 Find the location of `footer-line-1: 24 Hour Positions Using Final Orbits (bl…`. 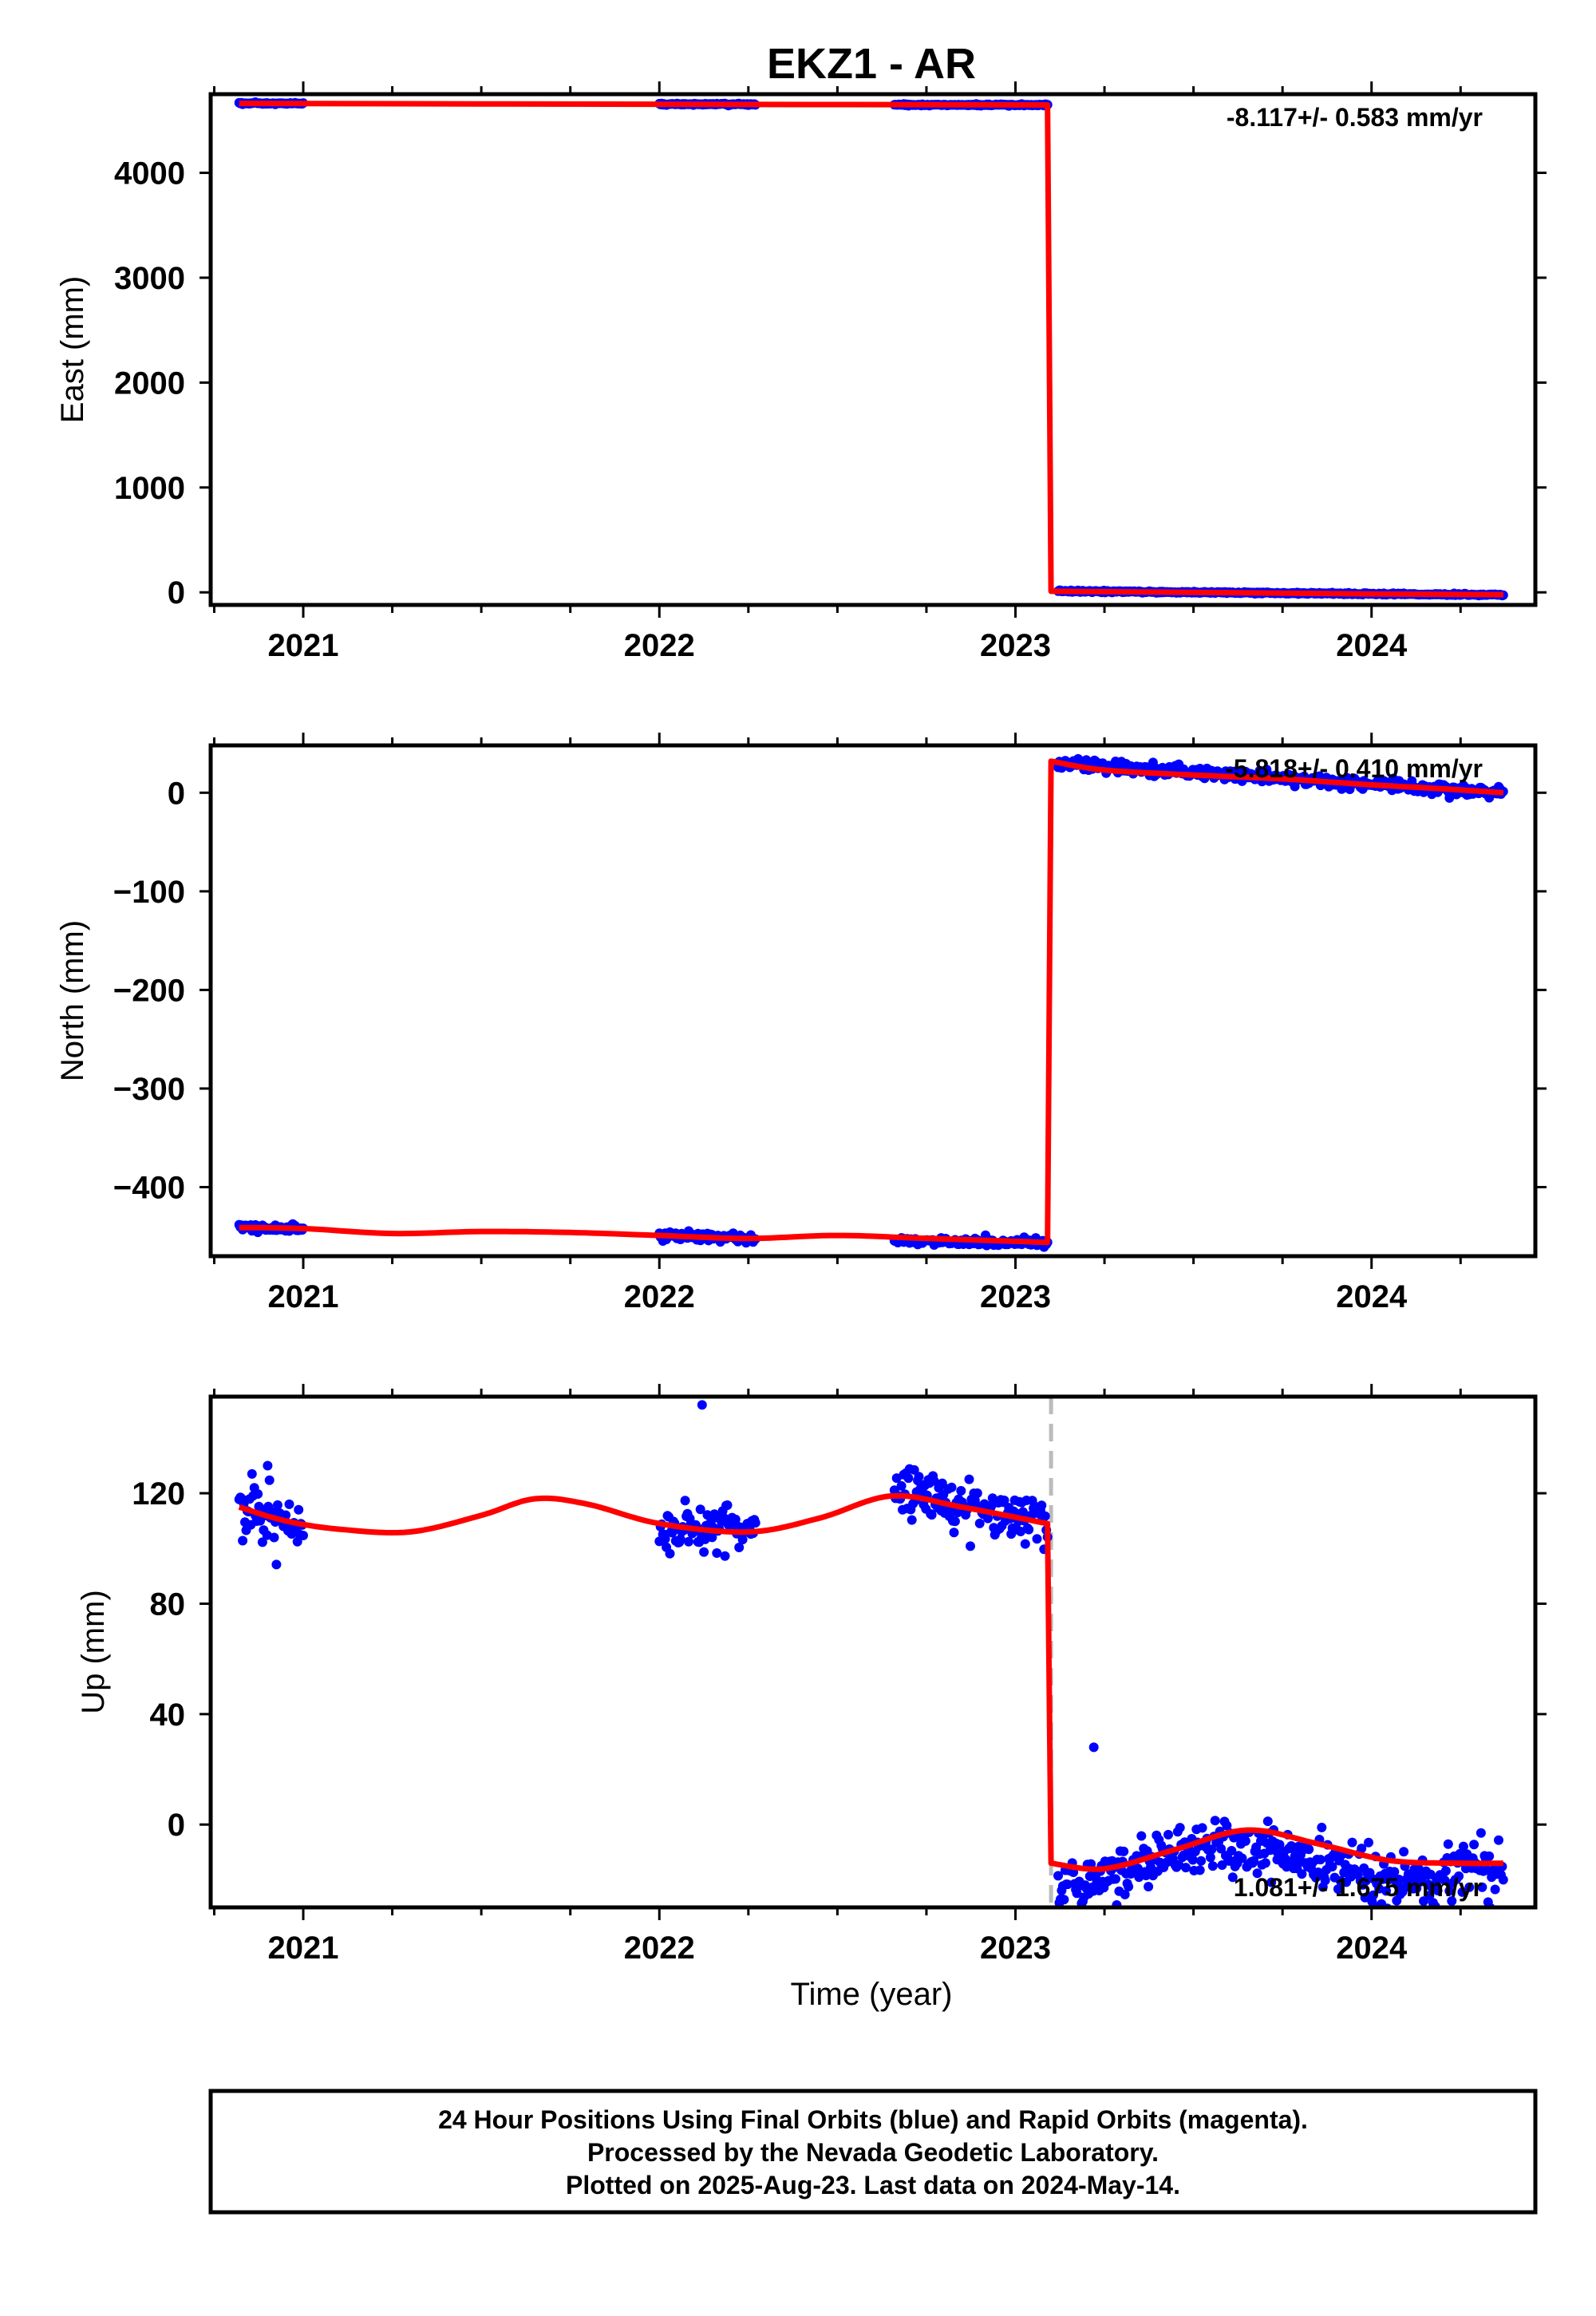

footer-line-1: 24 Hour Positions Using Final Orbits (bl… is located at coordinates (873, 2119).